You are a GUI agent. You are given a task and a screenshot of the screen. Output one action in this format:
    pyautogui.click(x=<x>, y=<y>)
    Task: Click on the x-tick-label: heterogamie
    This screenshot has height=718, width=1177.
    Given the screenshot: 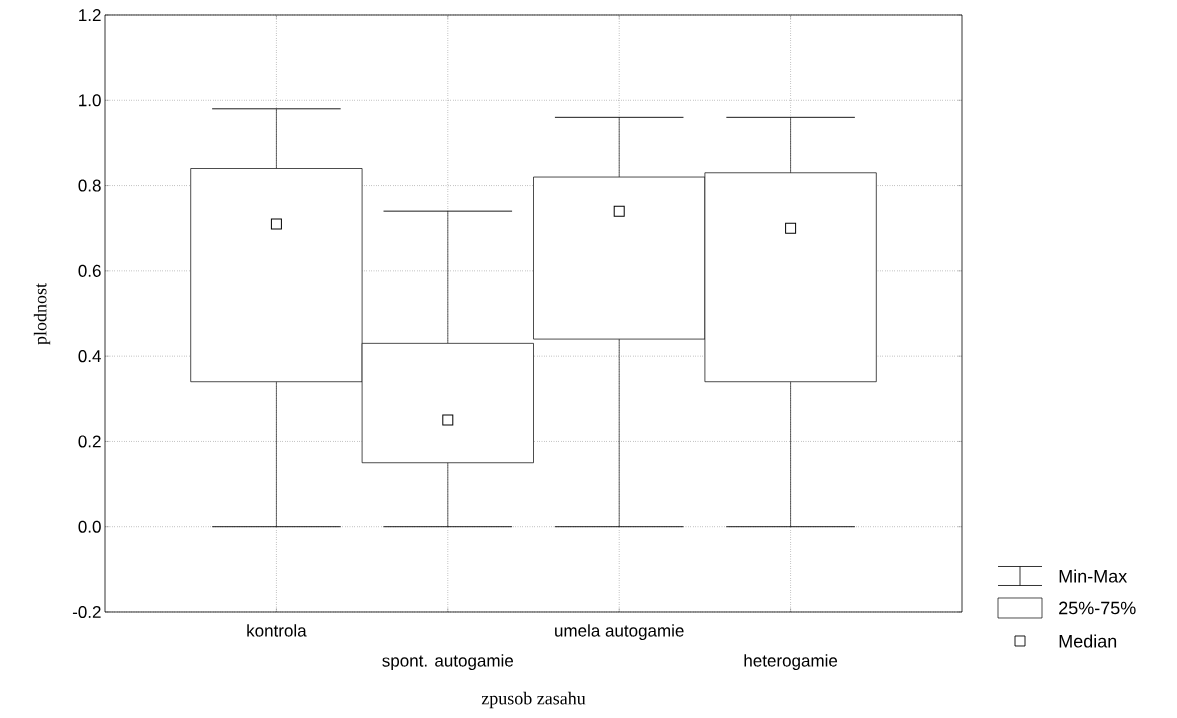 What is the action you would take?
    pyautogui.click(x=791, y=662)
    